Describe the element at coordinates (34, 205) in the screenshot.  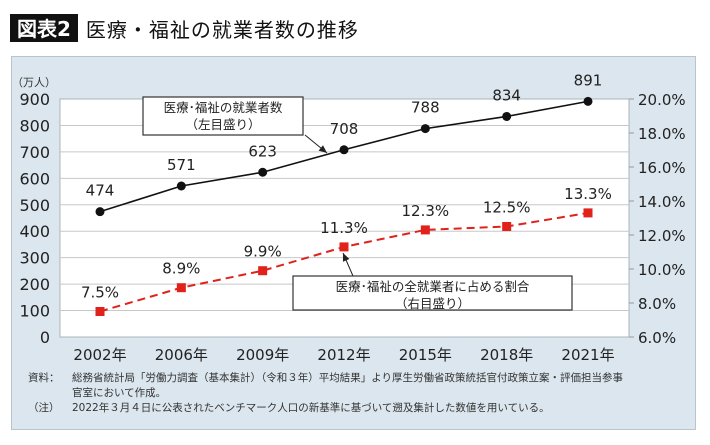
I see `left-tick-label: 500` at that location.